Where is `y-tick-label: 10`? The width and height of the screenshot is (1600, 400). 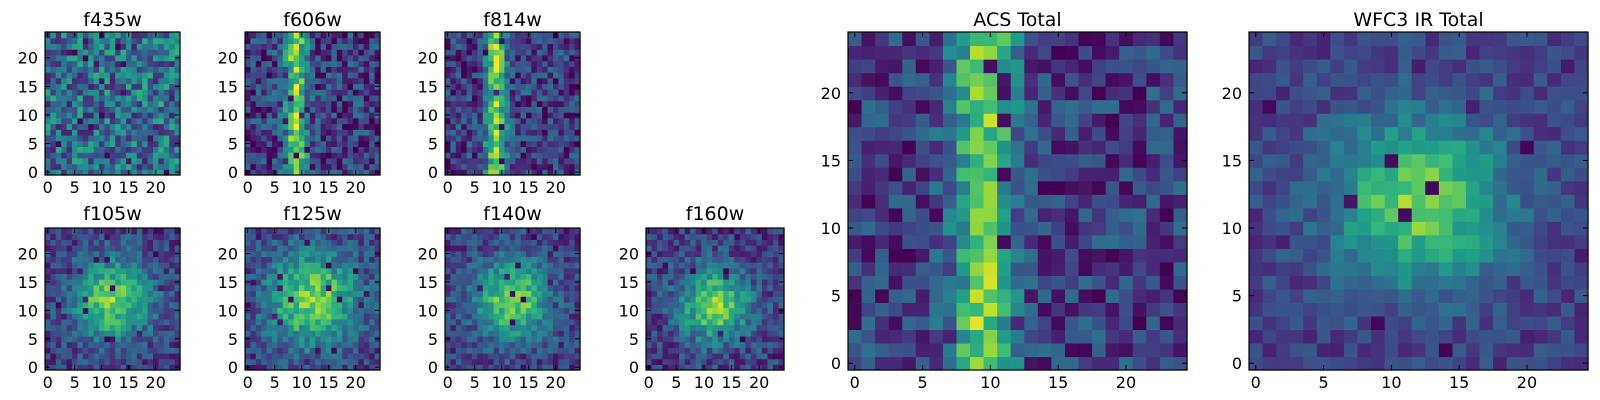 y-tick-label: 10 is located at coordinates (428, 310).